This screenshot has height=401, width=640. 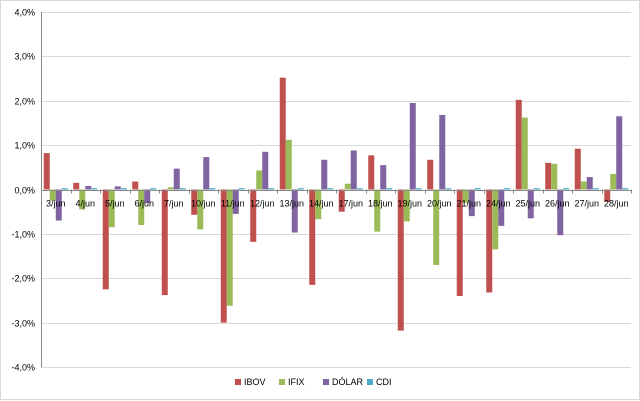 What do you see at coordinates (389, 189) in the screenshot?
I see `bar-cdi-18-jun` at bounding box center [389, 189].